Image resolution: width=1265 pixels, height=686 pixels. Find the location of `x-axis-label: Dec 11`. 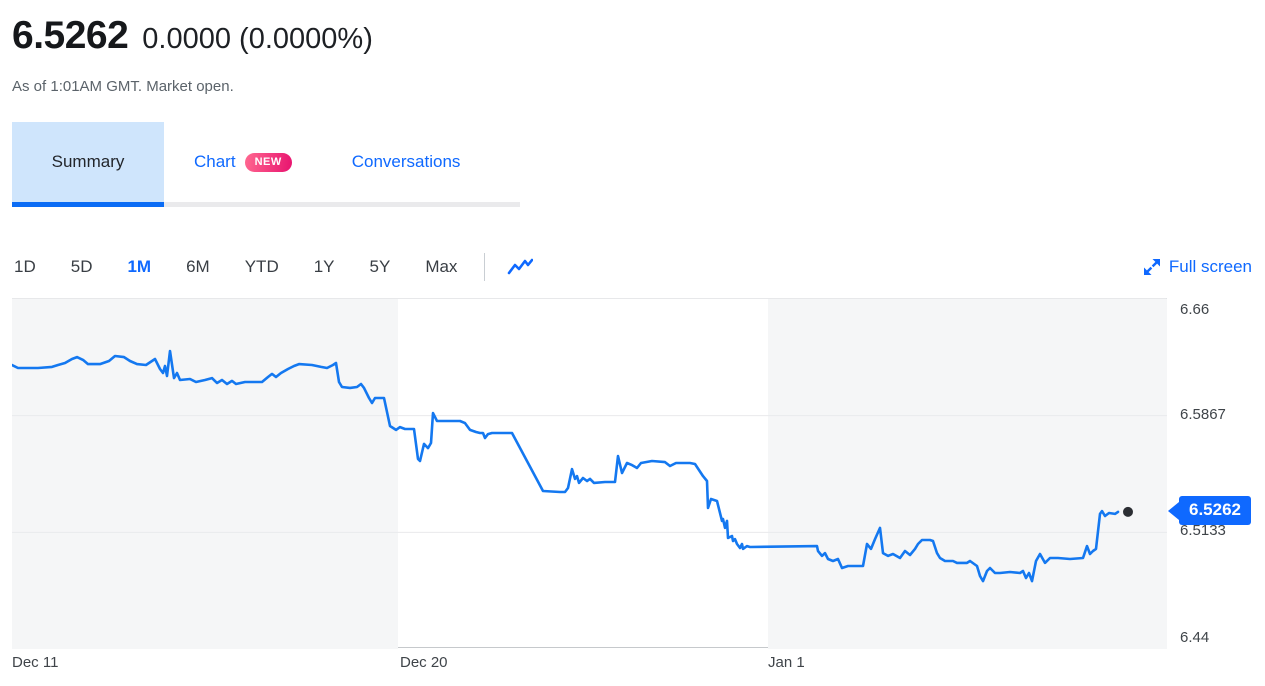

x-axis-label: Dec 11 is located at coordinates (35, 662).